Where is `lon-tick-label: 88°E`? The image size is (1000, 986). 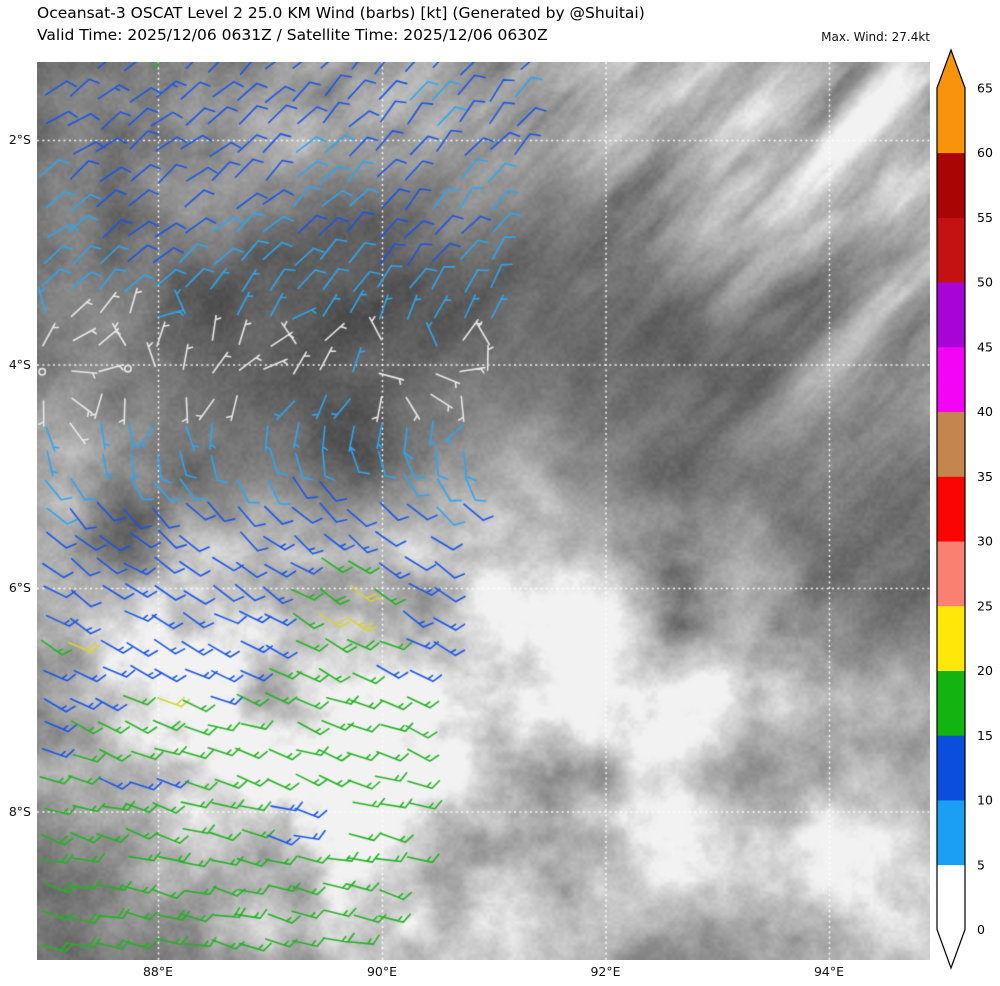
lon-tick-label: 88°E is located at coordinates (158, 971).